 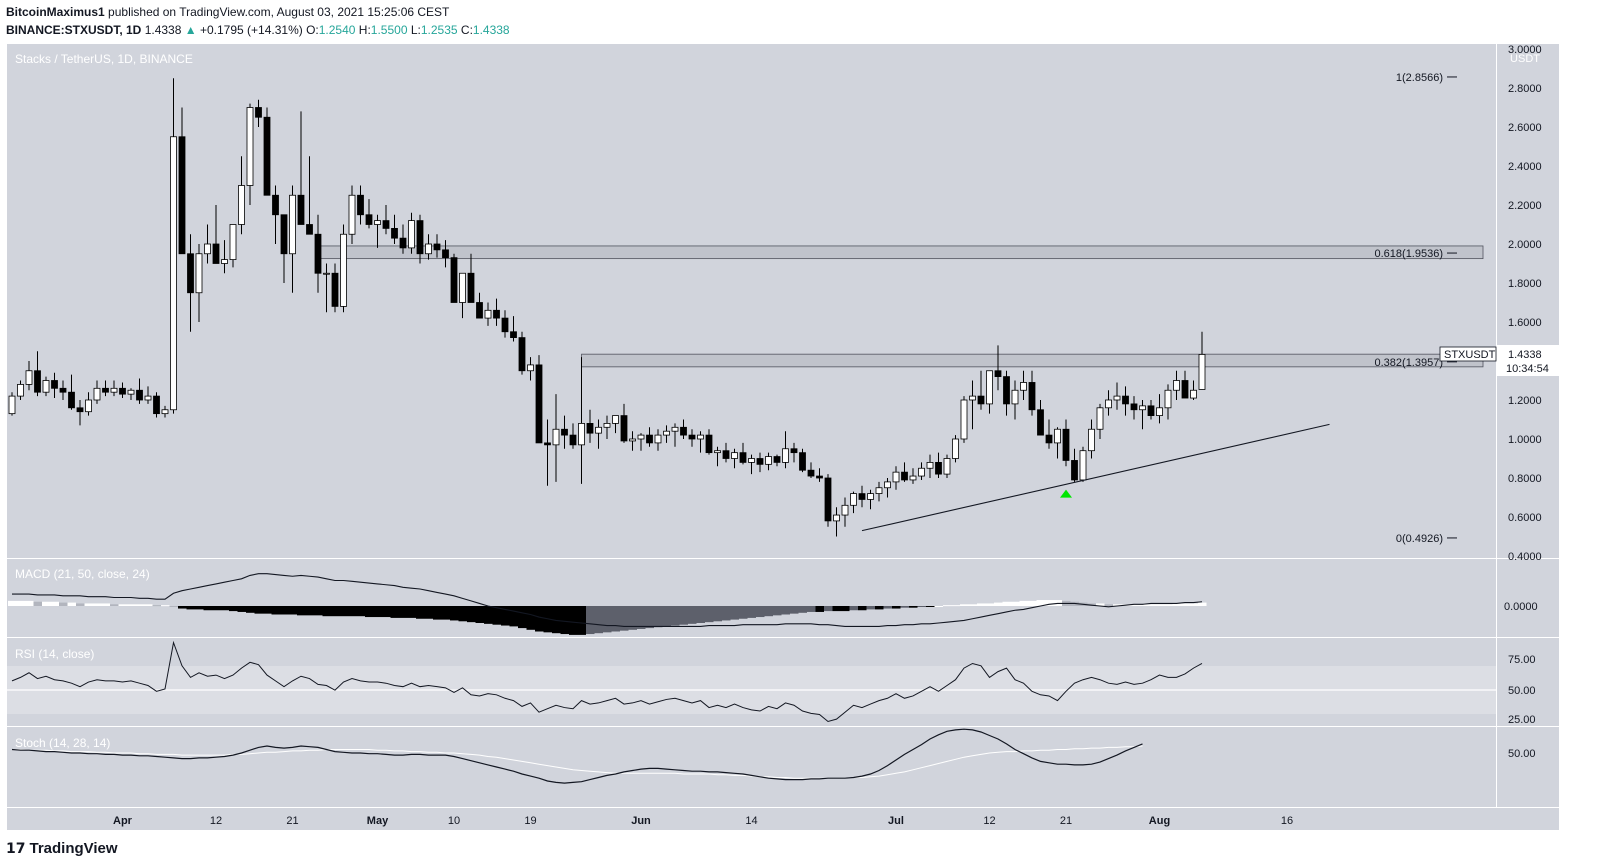 I want to click on y-tick-label: 0.4000, so click(x=1525, y=557).